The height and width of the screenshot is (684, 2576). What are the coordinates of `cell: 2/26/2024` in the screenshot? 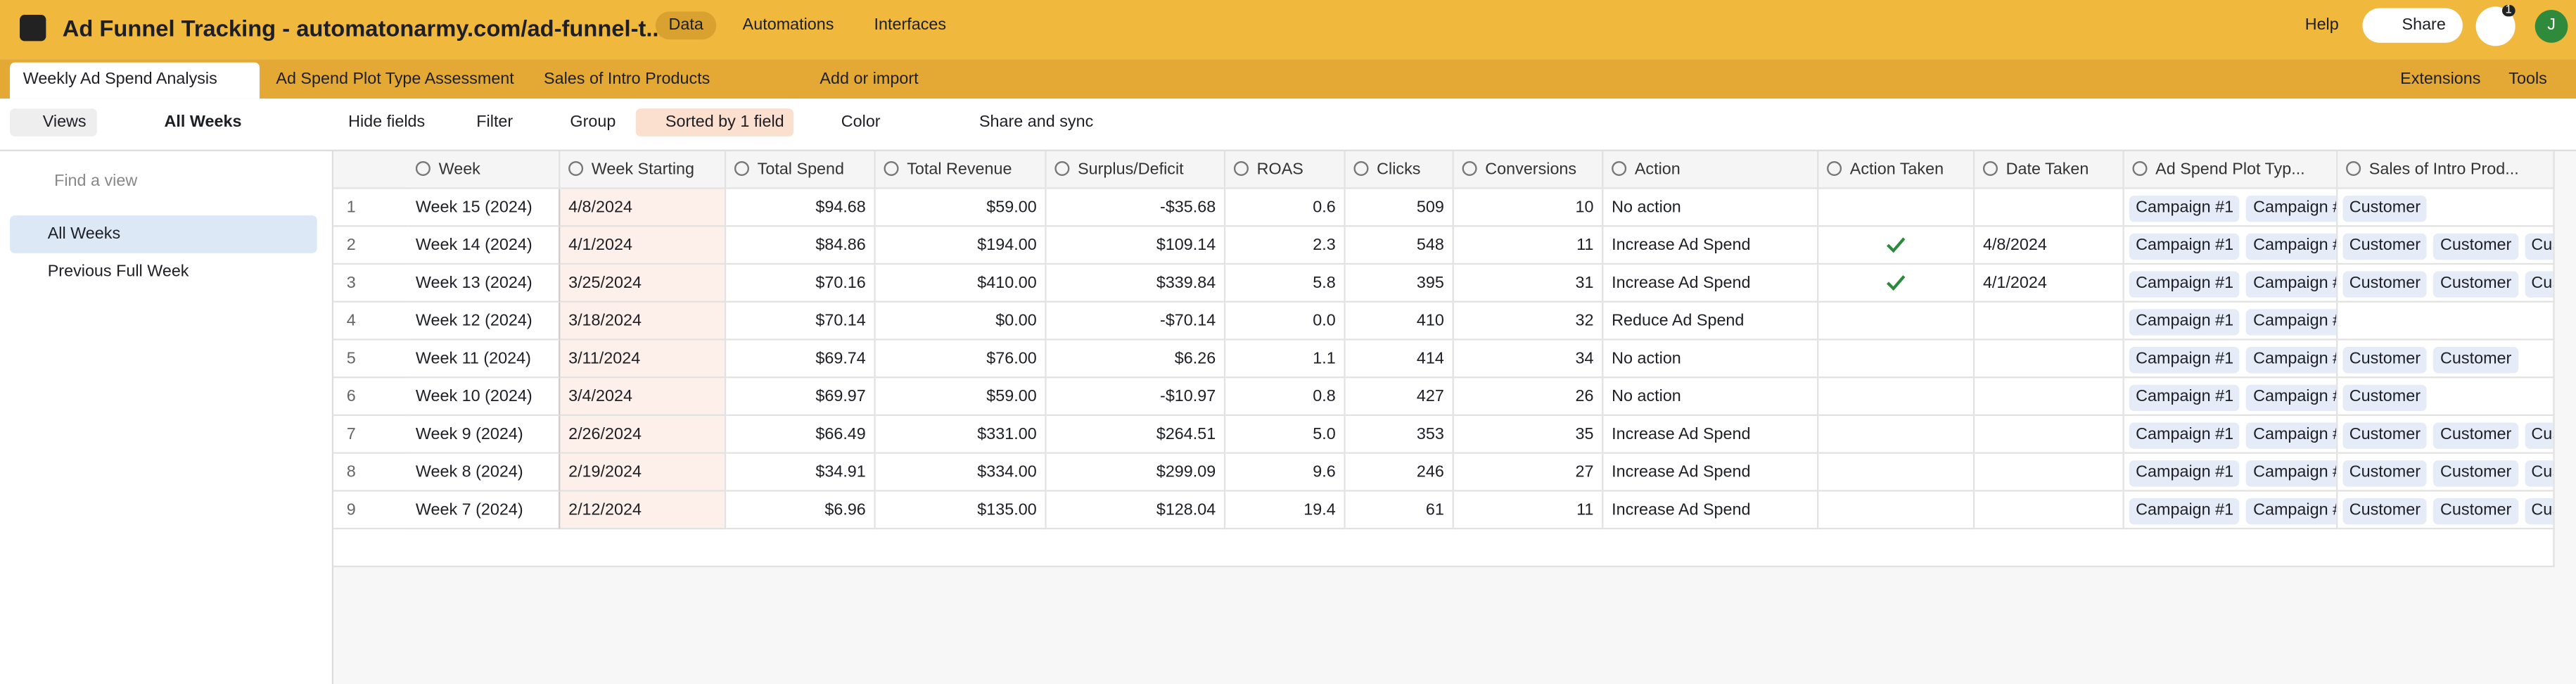 It's located at (643, 435).